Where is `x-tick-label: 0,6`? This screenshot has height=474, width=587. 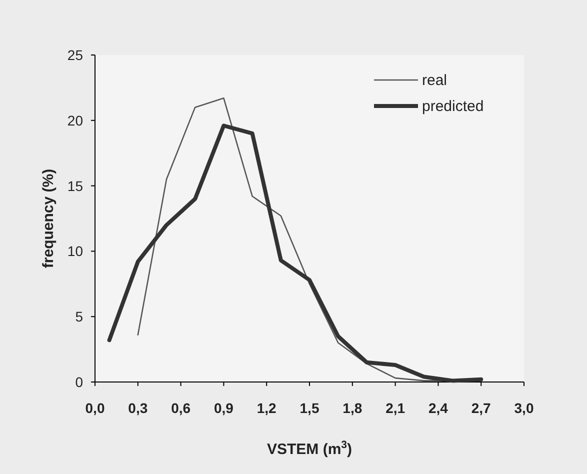 x-tick-label: 0,6 is located at coordinates (181, 408).